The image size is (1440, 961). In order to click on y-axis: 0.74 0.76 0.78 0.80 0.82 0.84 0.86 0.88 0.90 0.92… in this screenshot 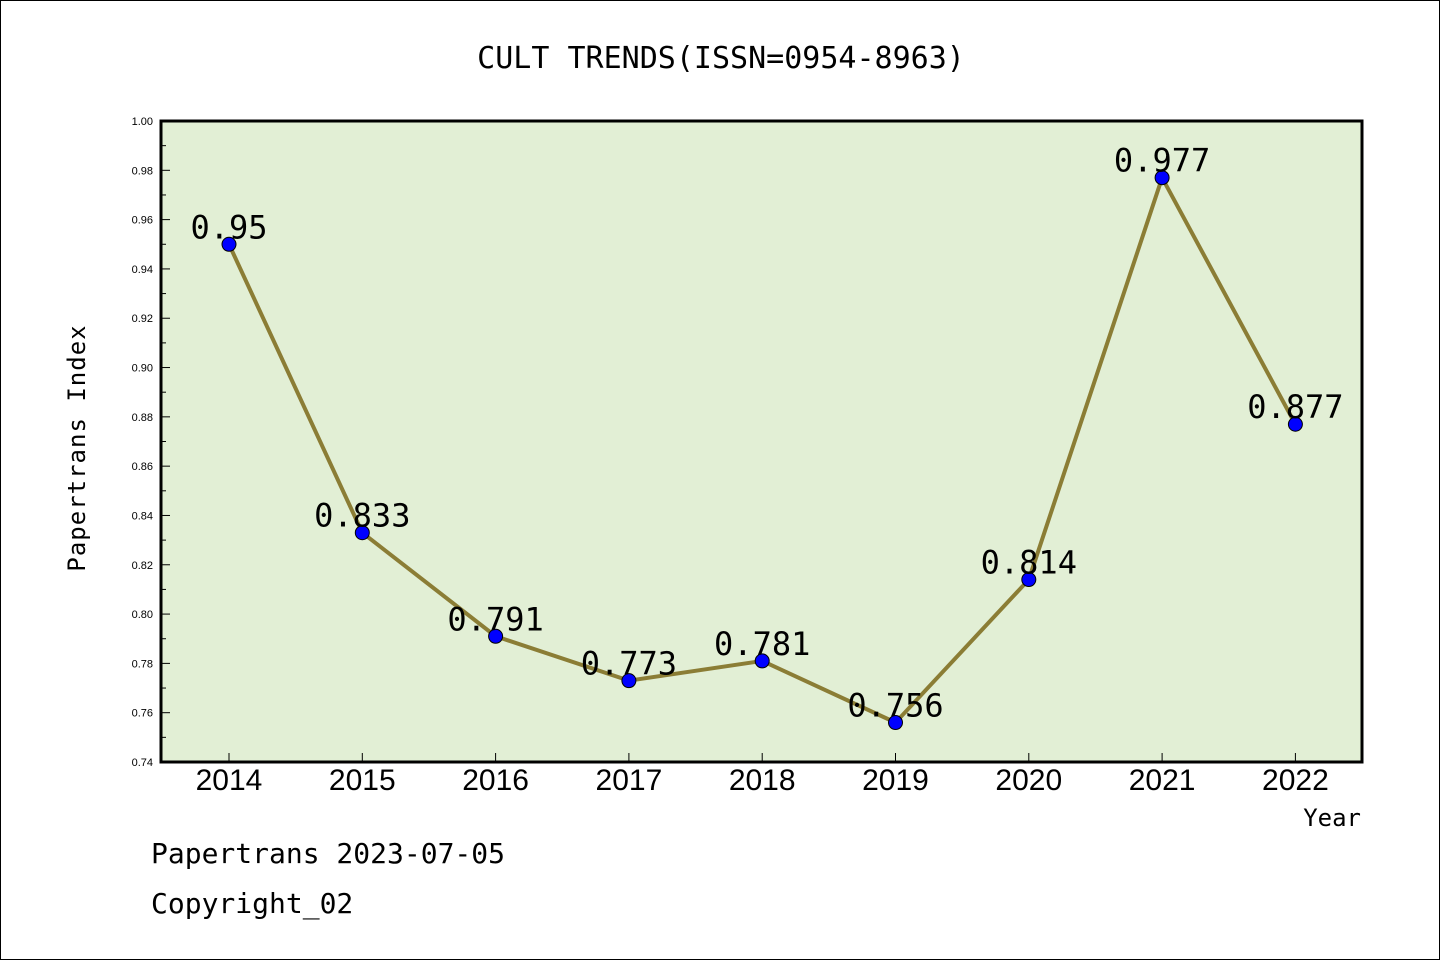, I will do `click(151, 442)`.